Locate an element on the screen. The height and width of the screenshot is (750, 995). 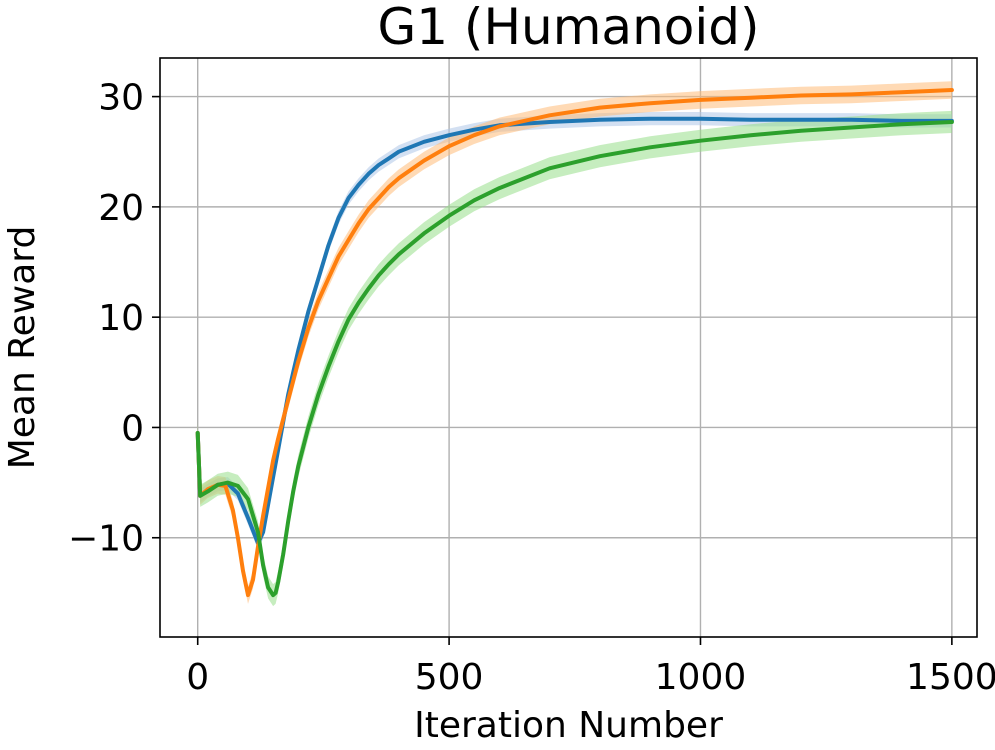
chart-title: G1 (Humanoid) is located at coordinates (568, 28).